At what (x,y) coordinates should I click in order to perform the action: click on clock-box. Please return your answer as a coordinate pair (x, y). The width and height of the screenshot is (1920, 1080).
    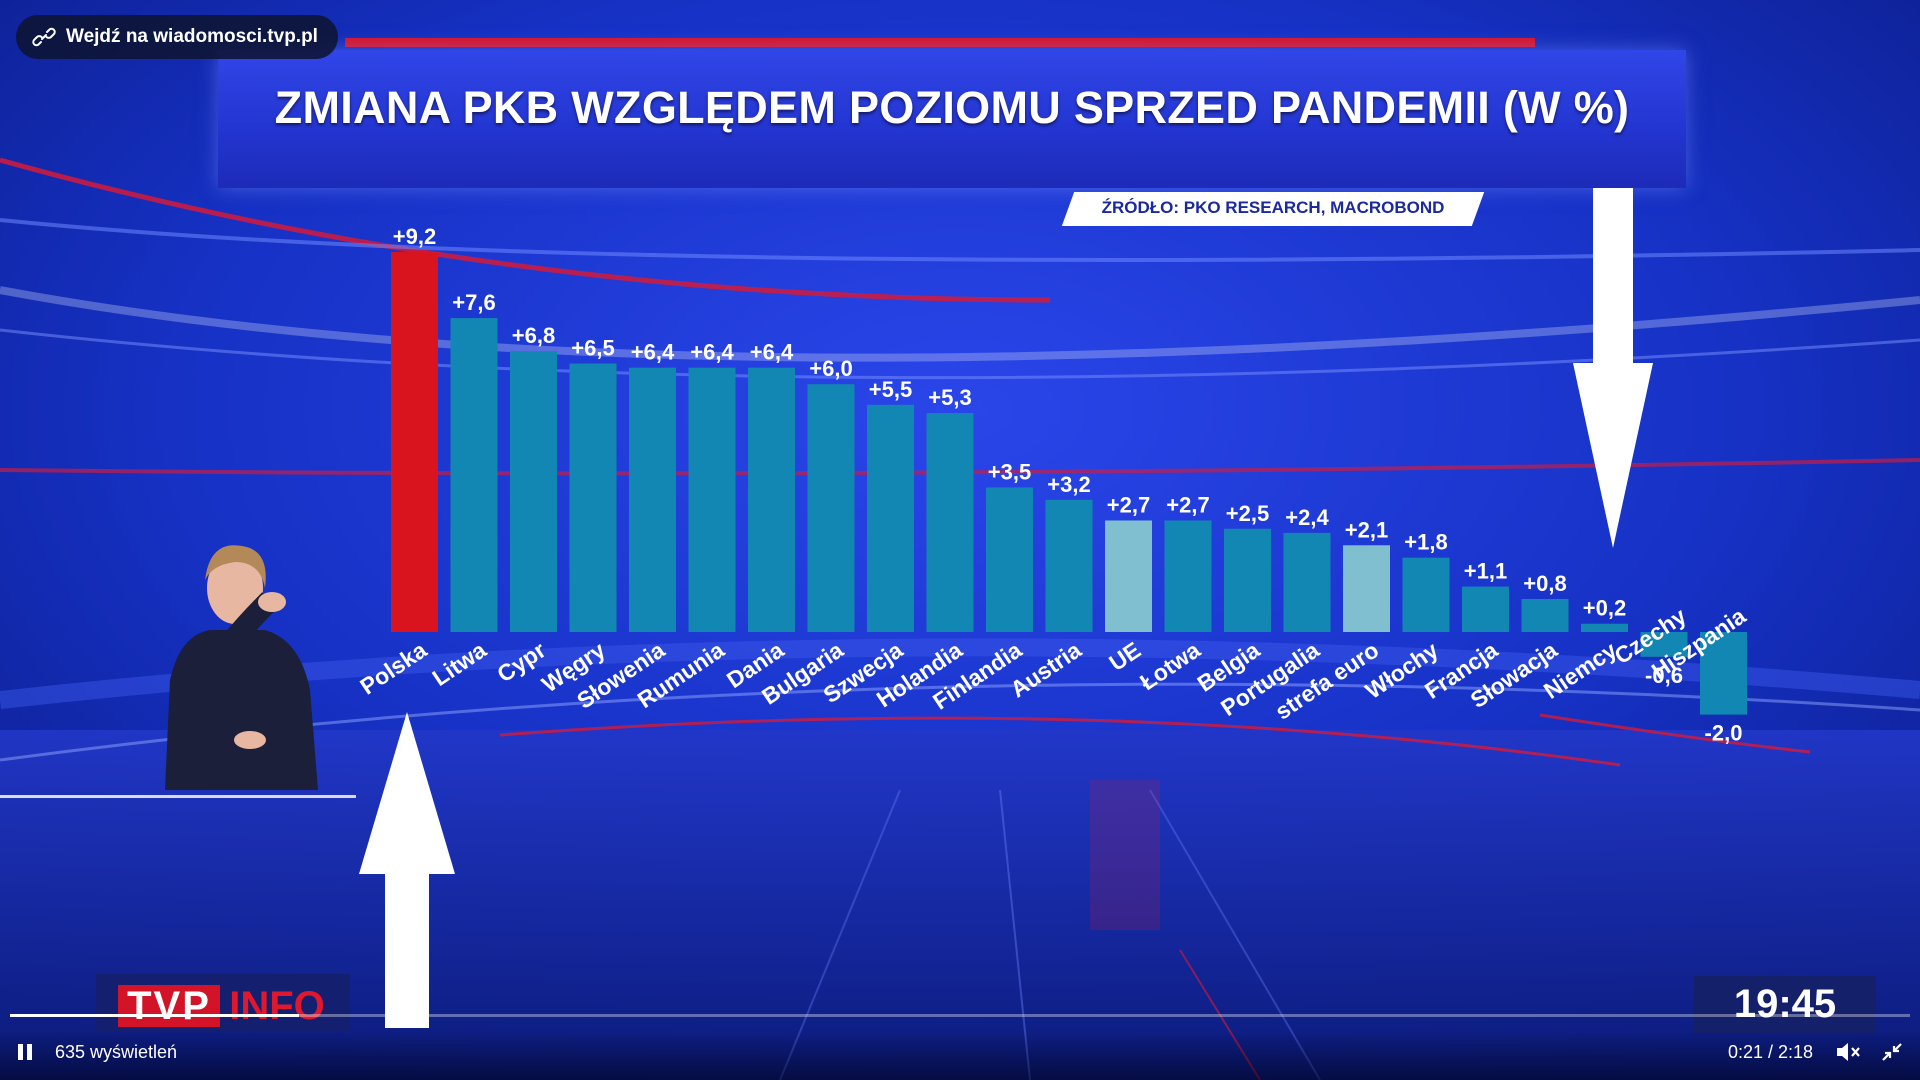
    Looking at the image, I should click on (1785, 1005).